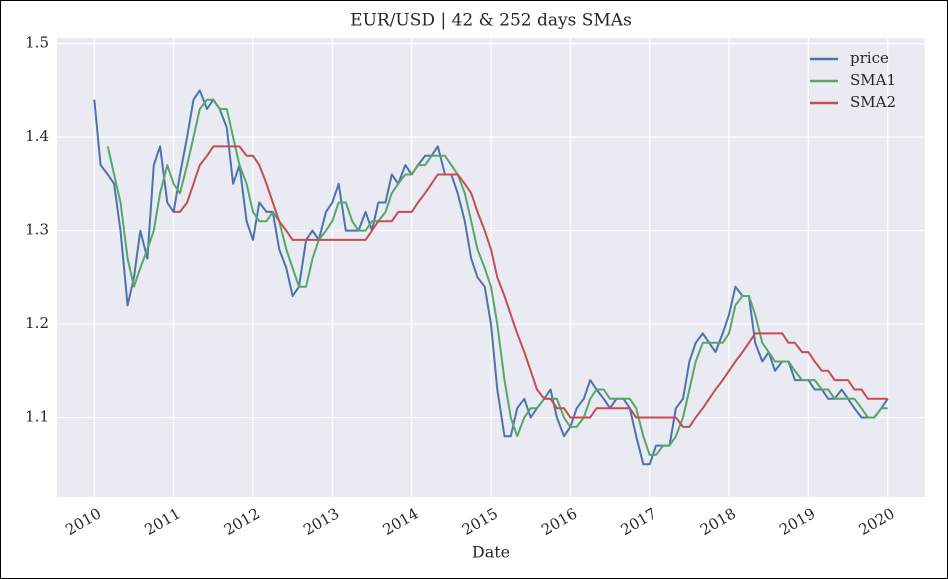 The image size is (948, 579). I want to click on y-tick-label: 1.2, so click(37, 323).